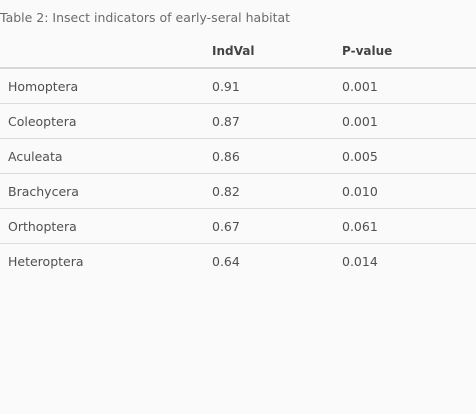 This screenshot has width=476, height=414. I want to click on cell-taxon: Orthoptera, so click(42, 226).